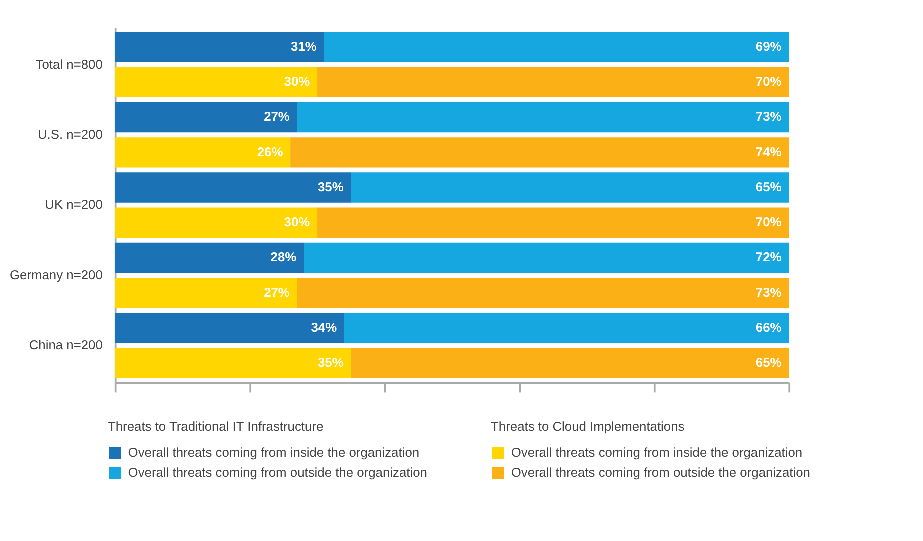  What do you see at coordinates (588, 426) in the screenshot?
I see `text: Threats to Cloud Implementations` at bounding box center [588, 426].